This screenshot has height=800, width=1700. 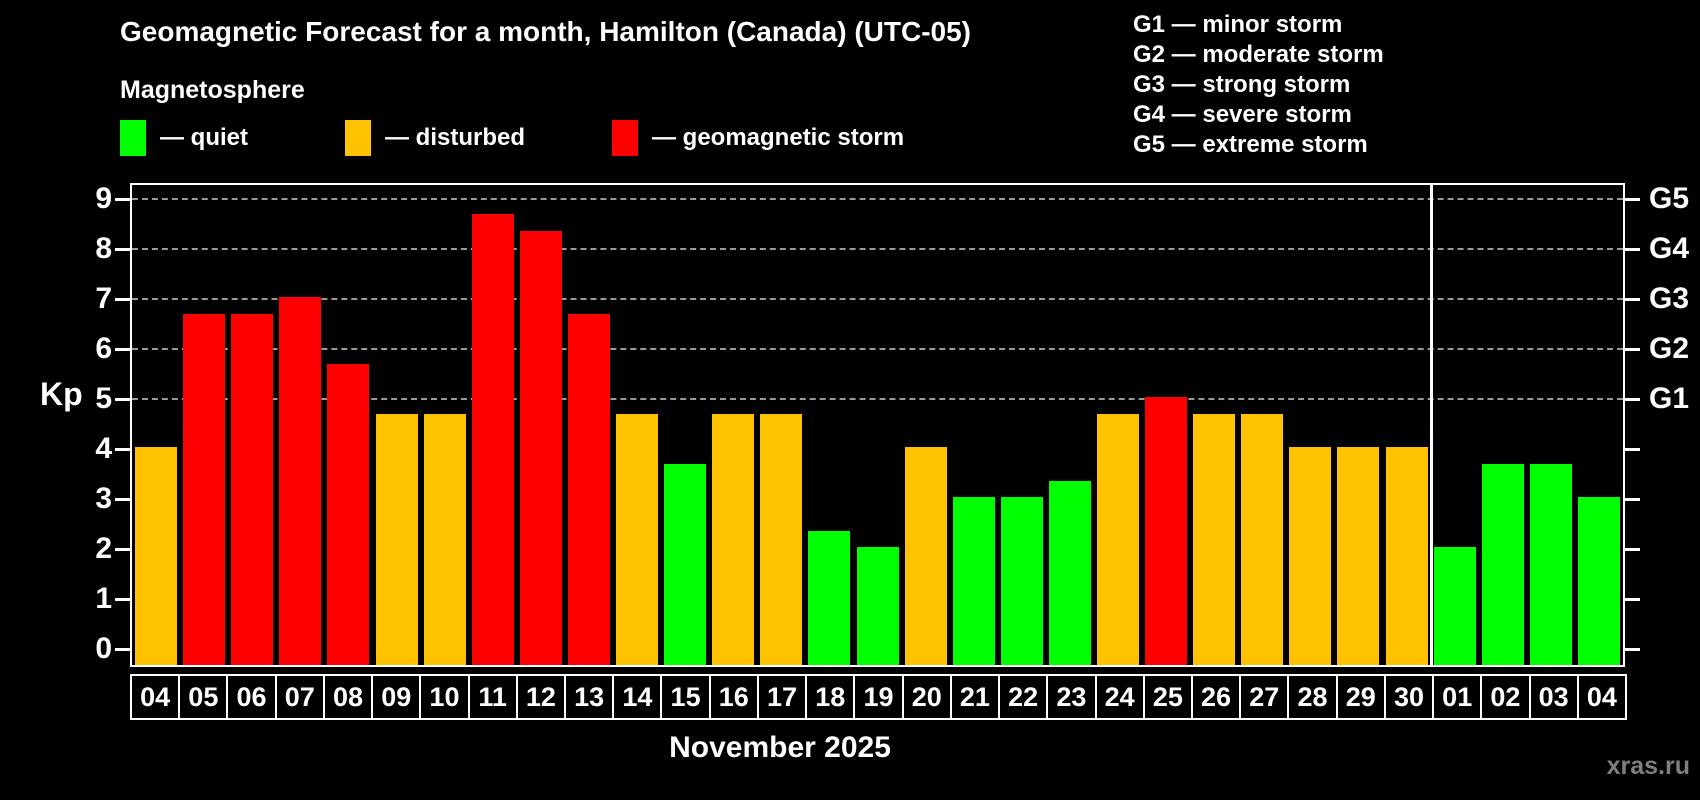 What do you see at coordinates (685, 697) in the screenshot?
I see `day-label-15: 15` at bounding box center [685, 697].